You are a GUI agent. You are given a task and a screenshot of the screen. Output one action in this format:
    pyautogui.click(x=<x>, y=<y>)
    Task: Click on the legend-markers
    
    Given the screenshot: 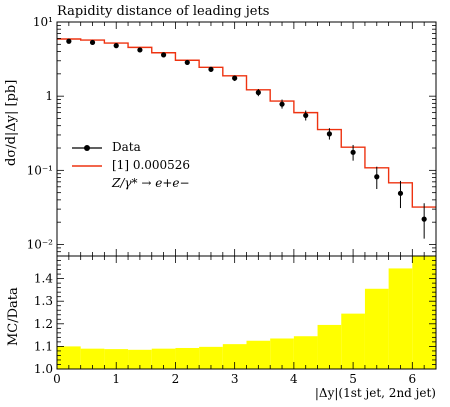 What is the action you would take?
    pyautogui.click(x=87, y=156)
    